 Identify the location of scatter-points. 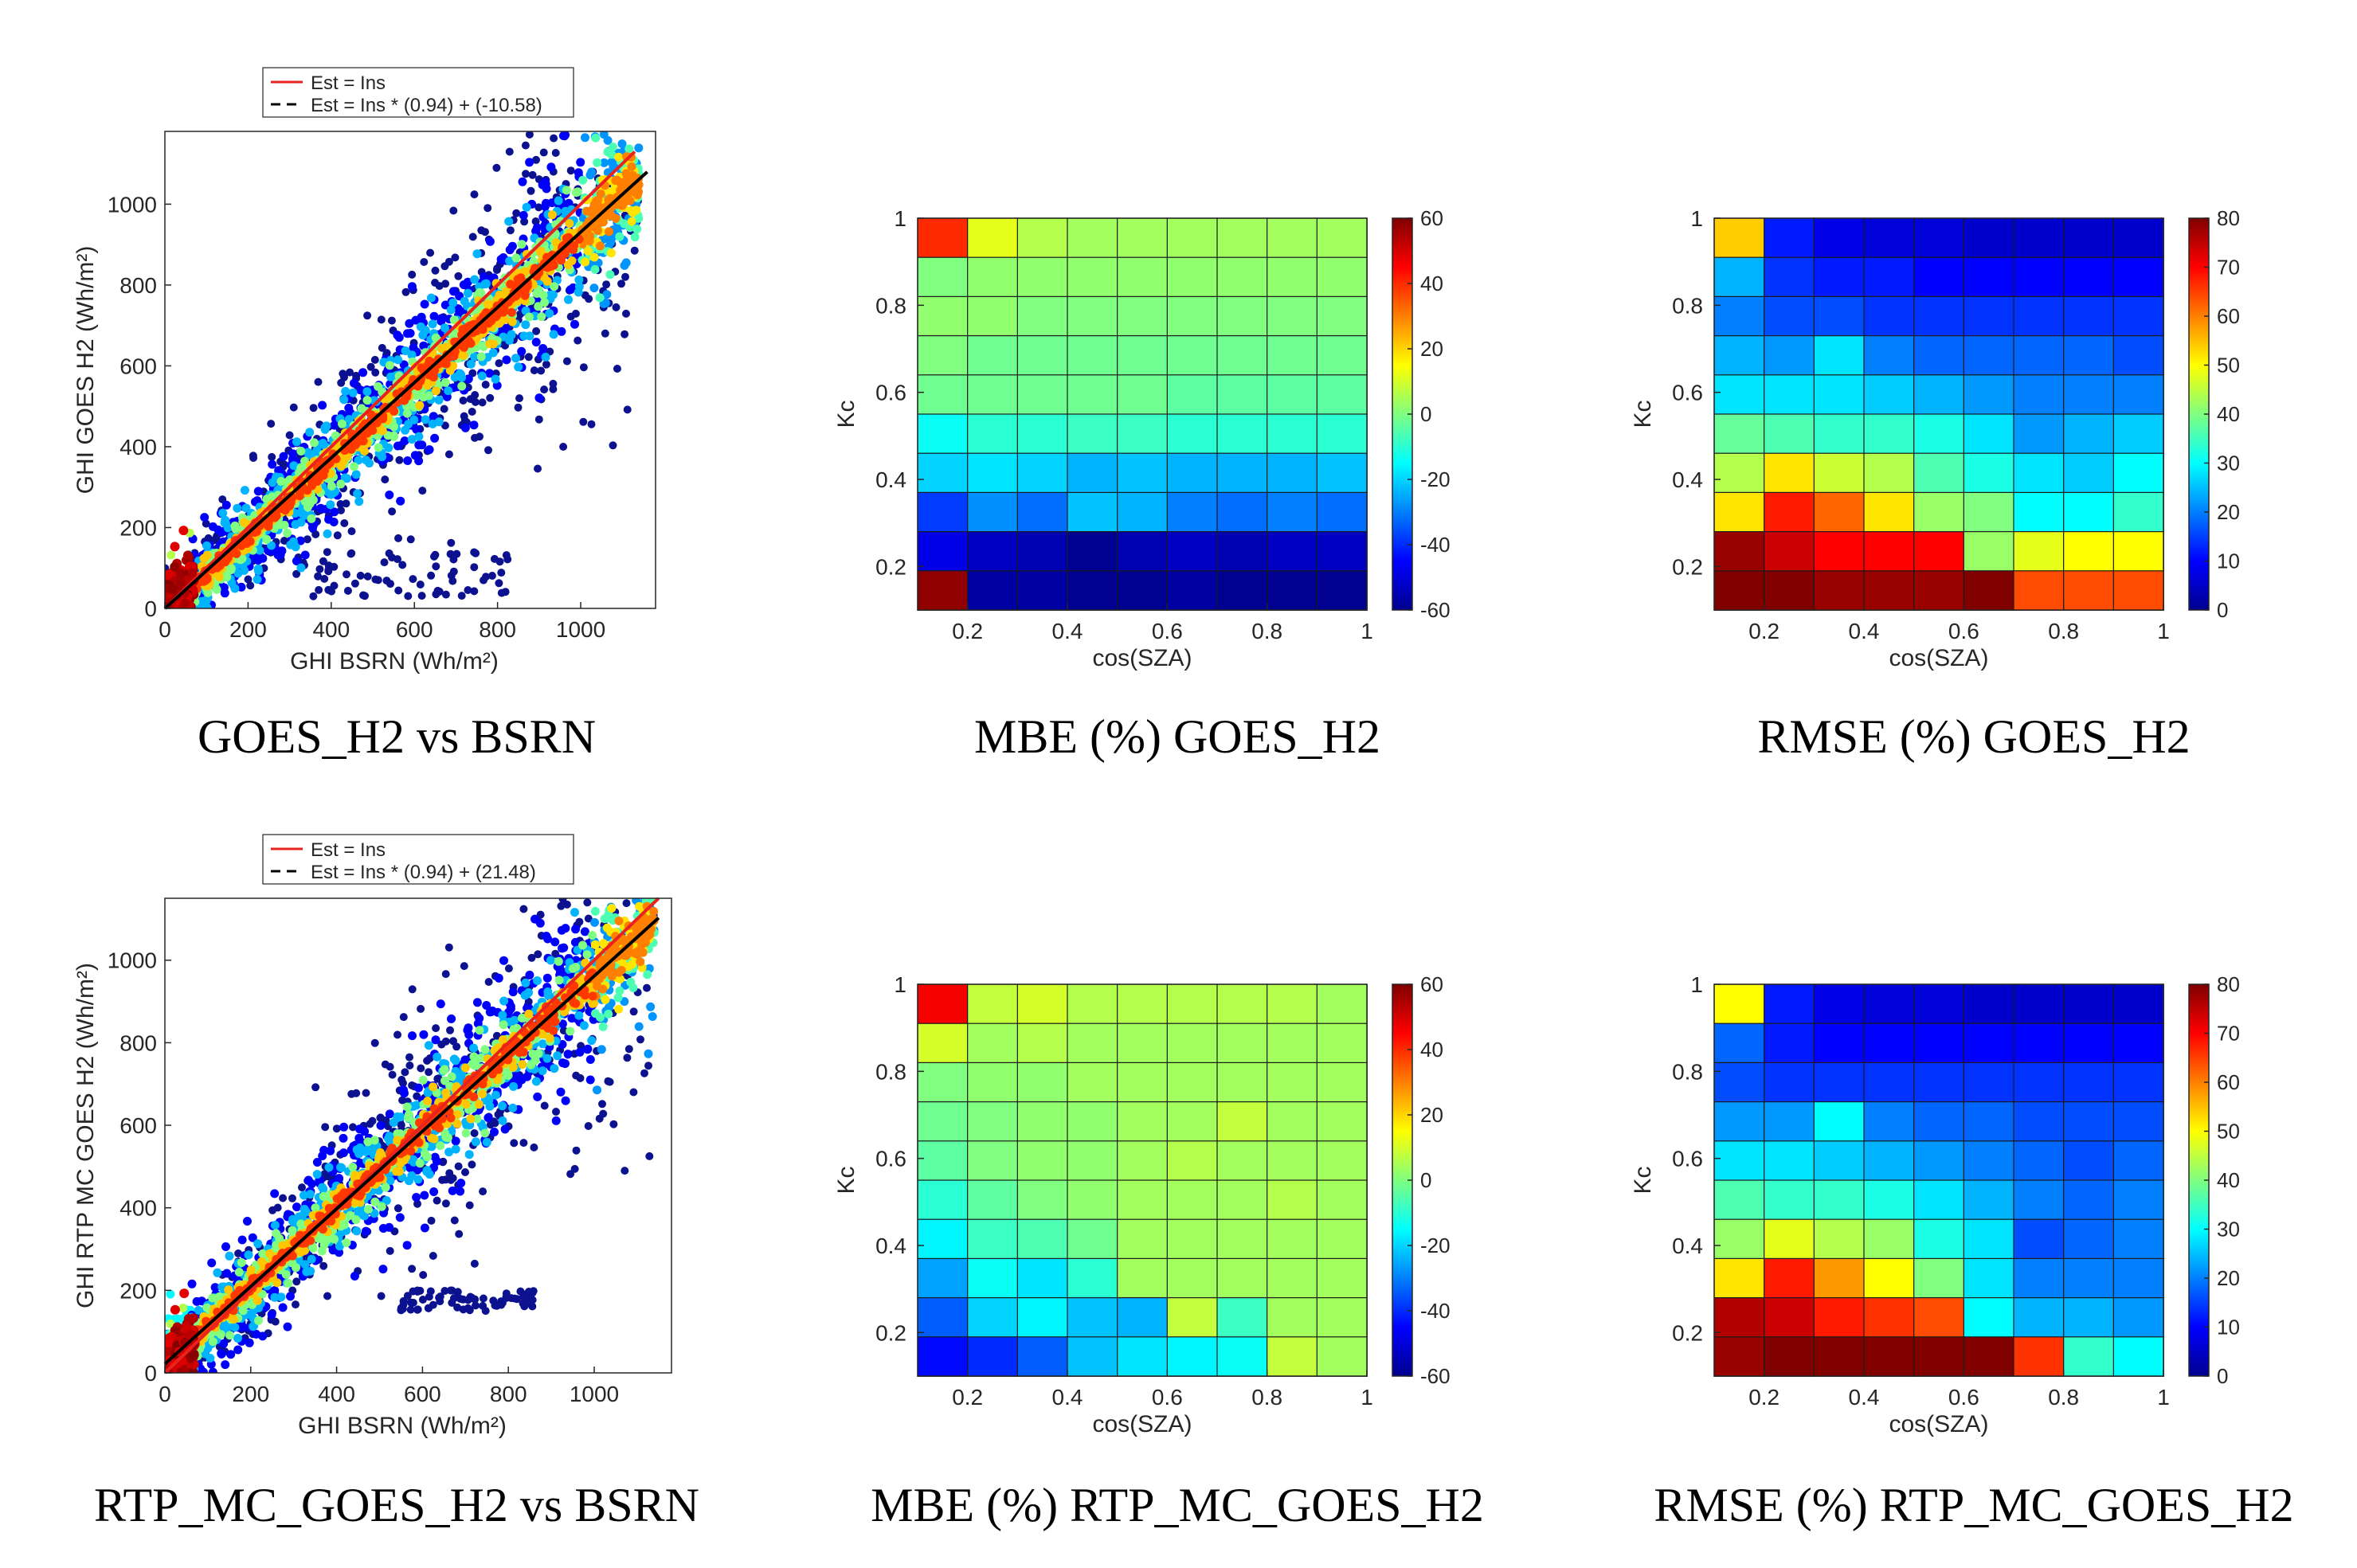
(412, 1123).